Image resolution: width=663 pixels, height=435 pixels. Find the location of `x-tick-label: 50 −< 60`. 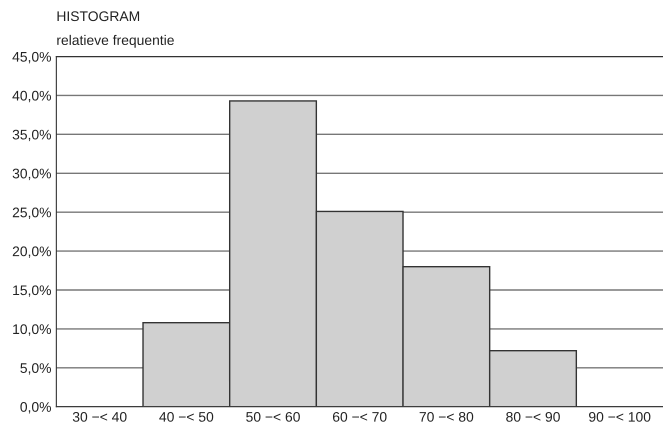

x-tick-label: 50 −< 60 is located at coordinates (273, 417).